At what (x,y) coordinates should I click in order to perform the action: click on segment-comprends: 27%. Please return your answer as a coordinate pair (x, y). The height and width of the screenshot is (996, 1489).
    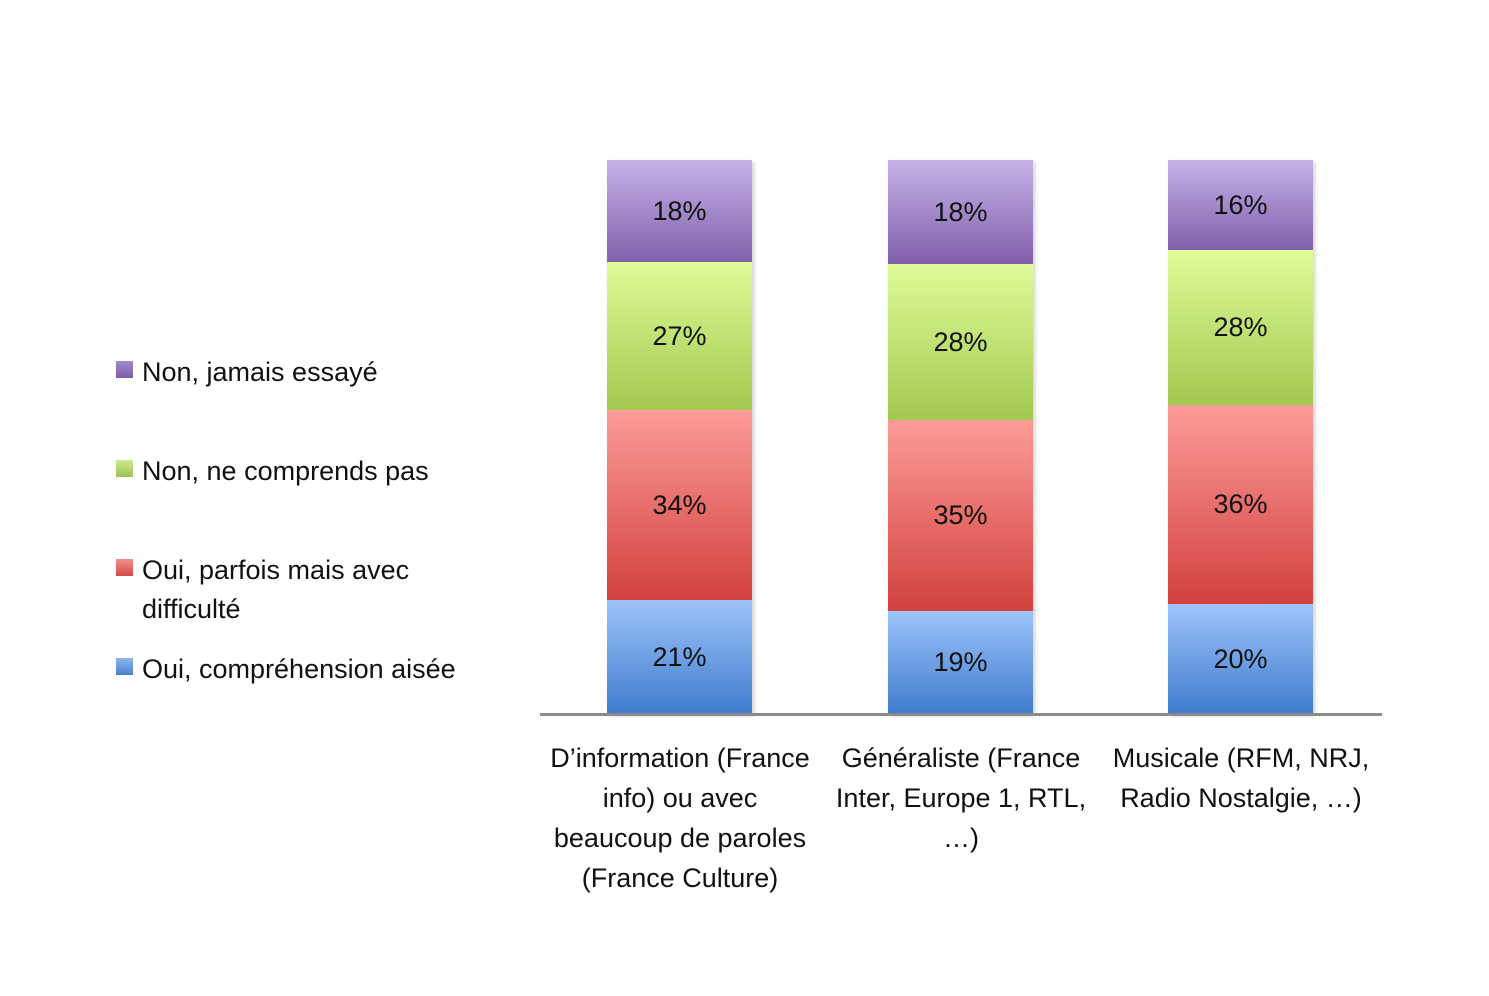
    Looking at the image, I should click on (679, 336).